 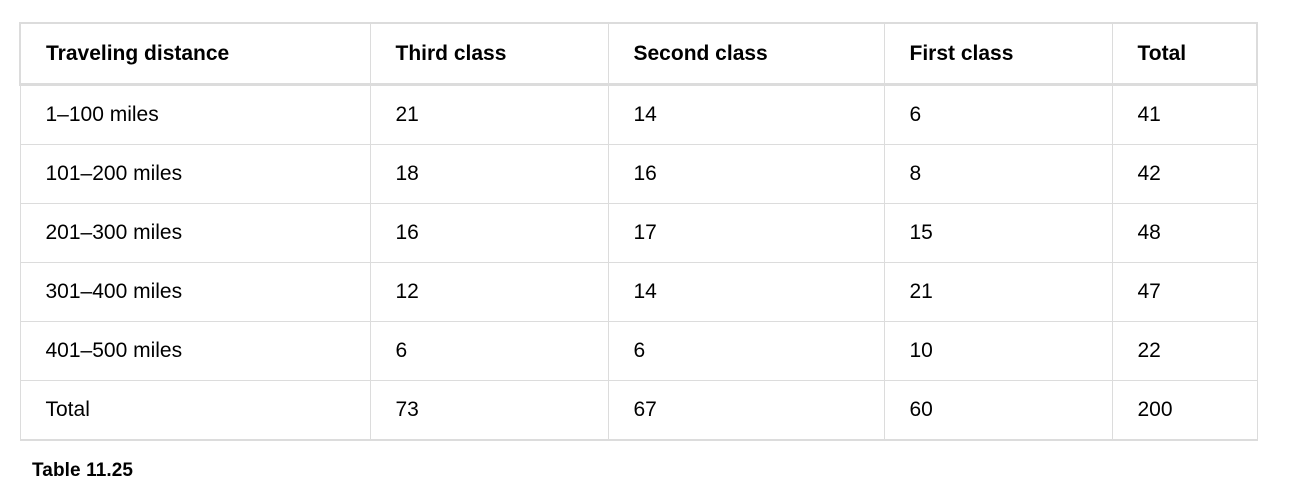 I want to click on table-cell: 15, so click(x=998, y=233).